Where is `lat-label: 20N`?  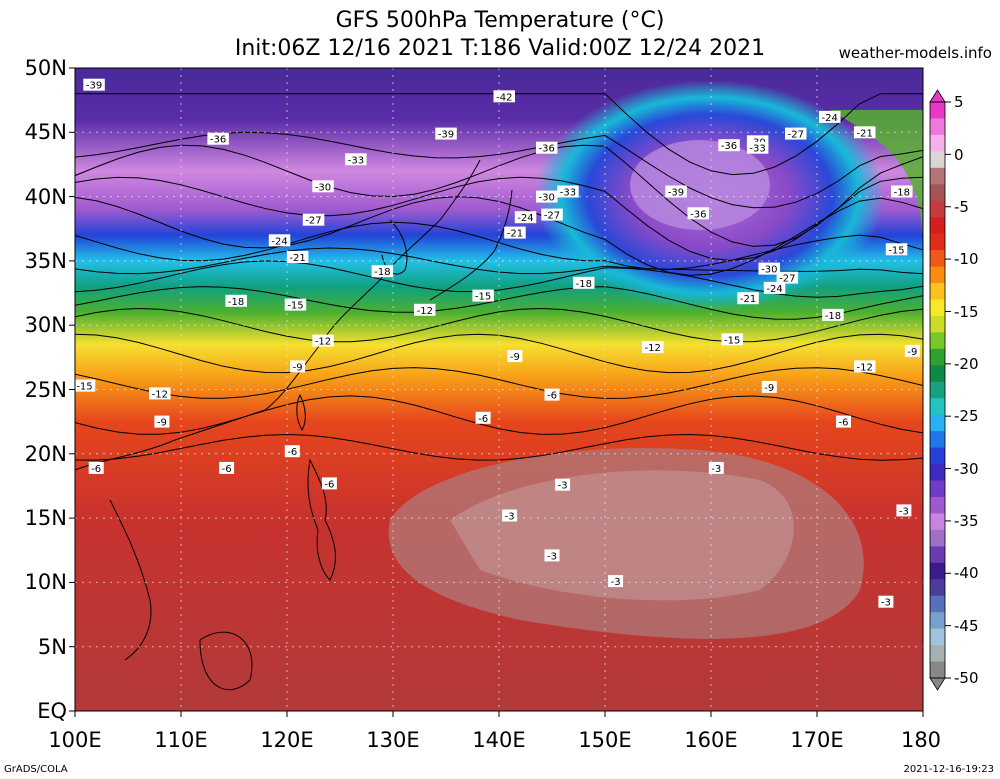
lat-label: 20N is located at coordinates (45, 454).